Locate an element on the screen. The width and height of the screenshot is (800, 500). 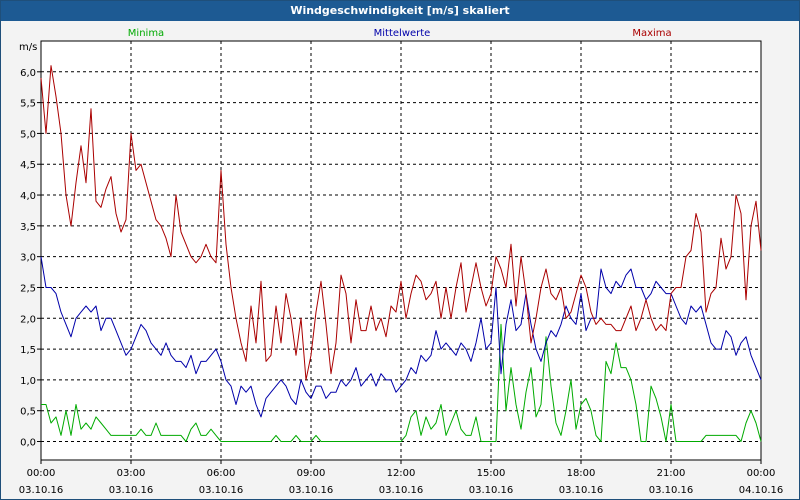
y-axis: 0,0 0,5 1,0 1,5 2,0 2,5 3,0 3,5 4,0 4,5 5,0 5,5 6,0 is located at coordinates (30, 258).